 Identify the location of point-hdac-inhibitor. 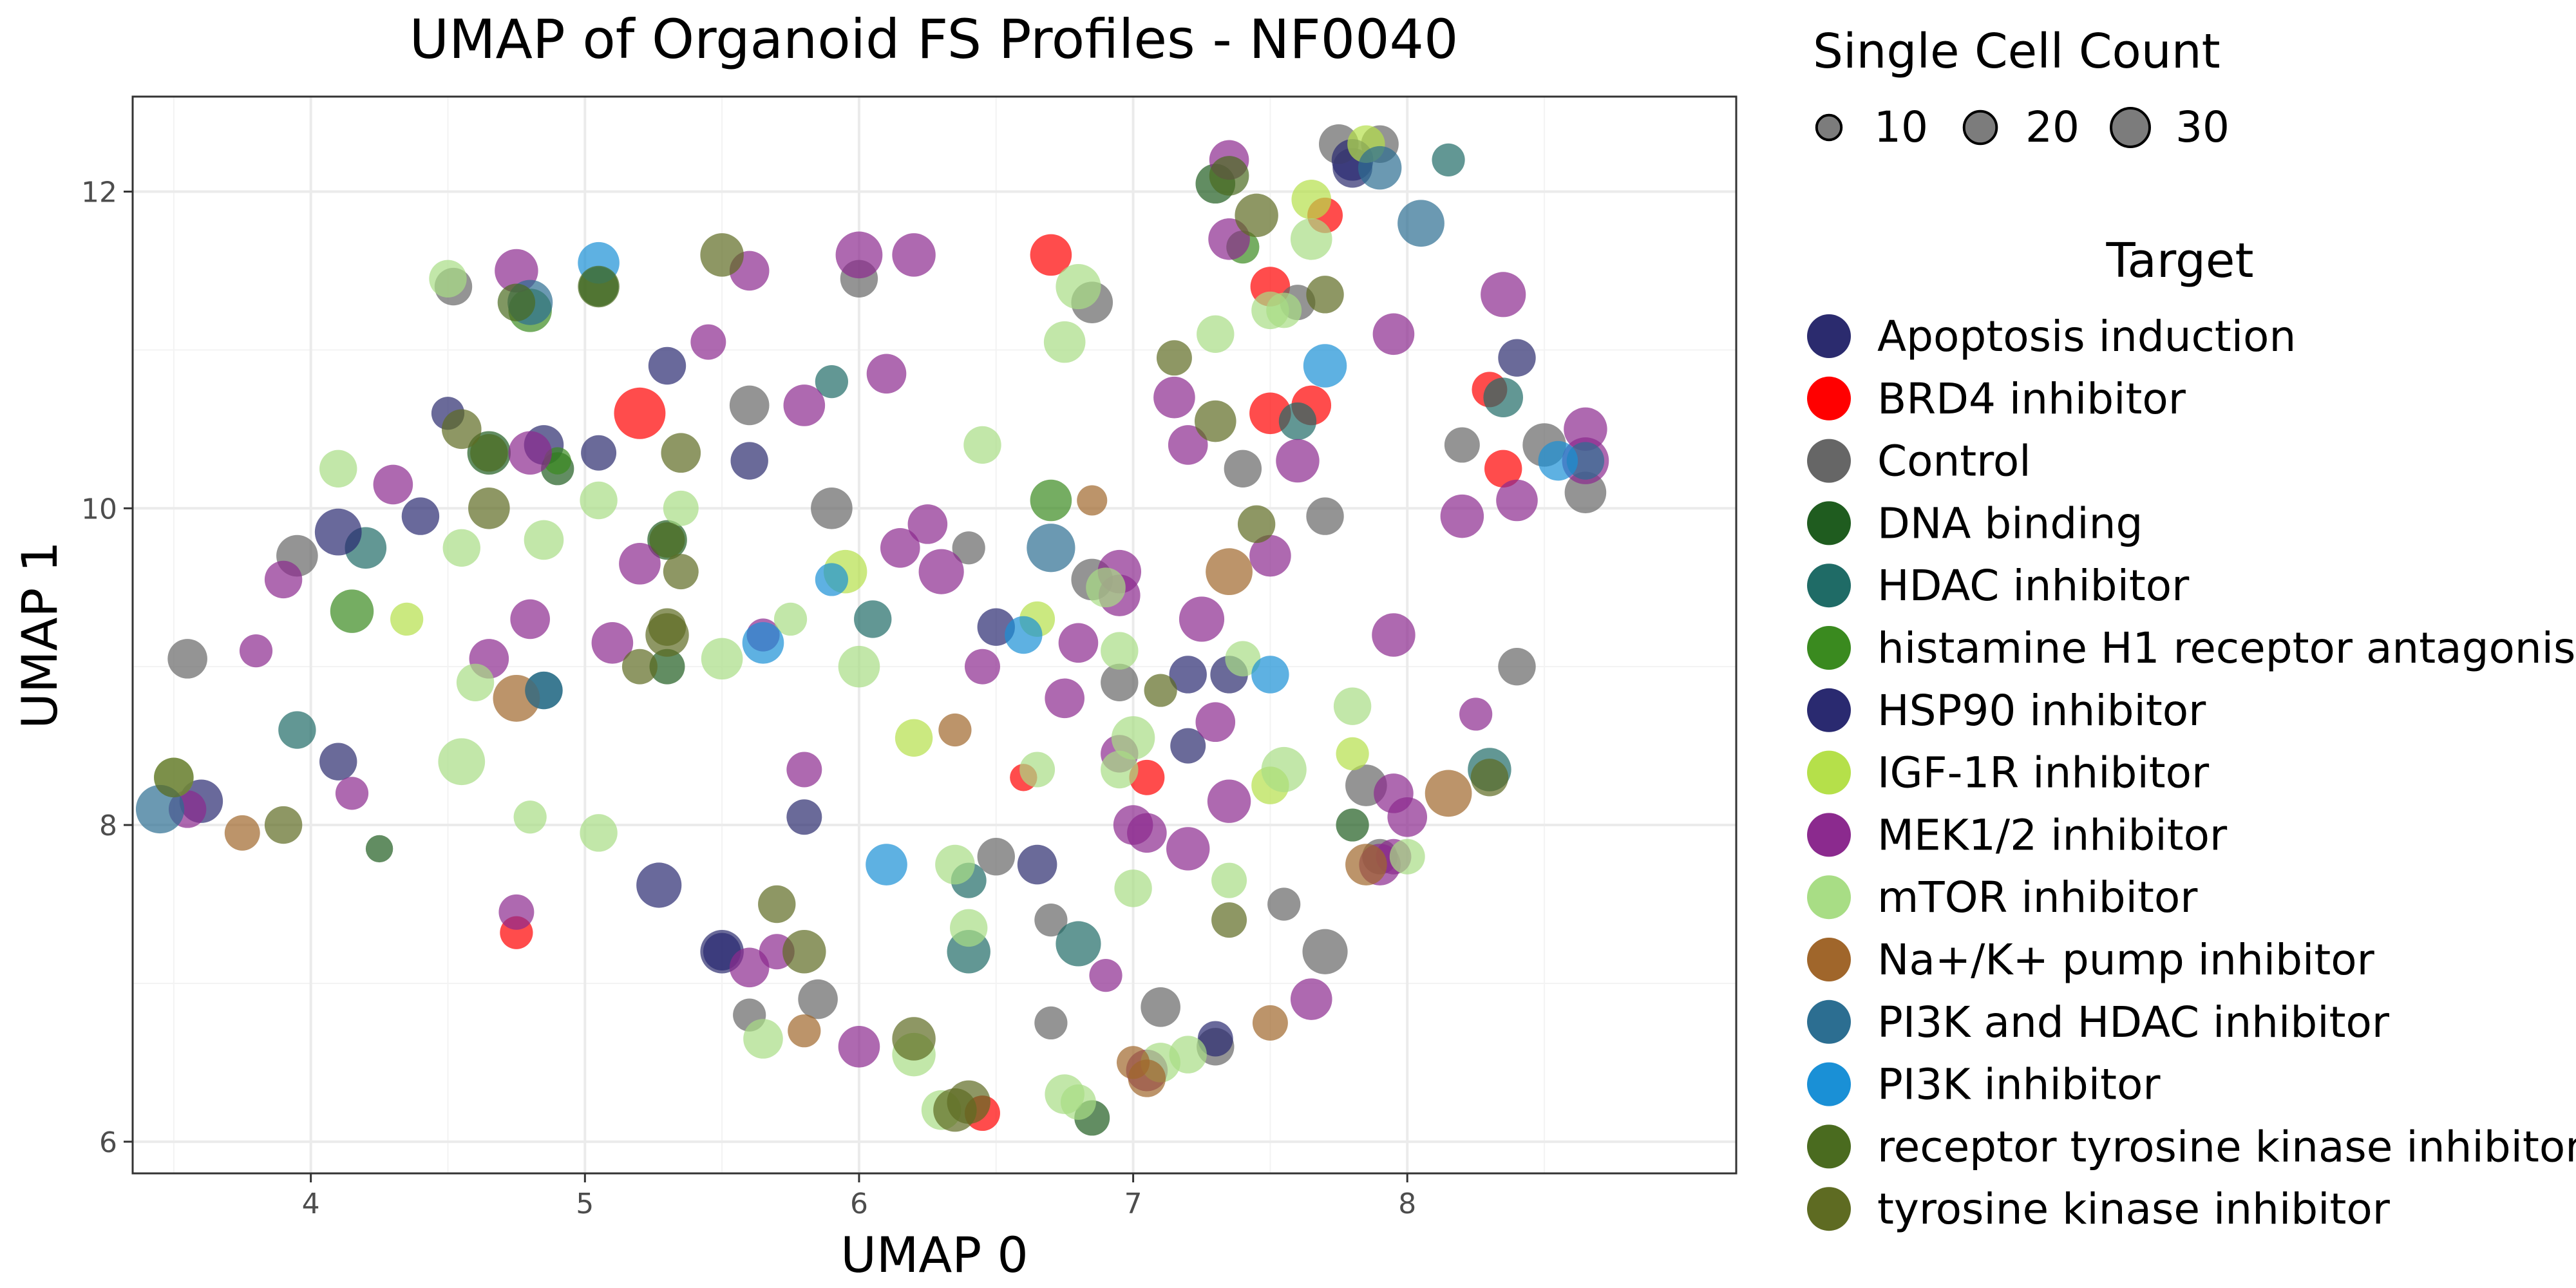
(831, 382).